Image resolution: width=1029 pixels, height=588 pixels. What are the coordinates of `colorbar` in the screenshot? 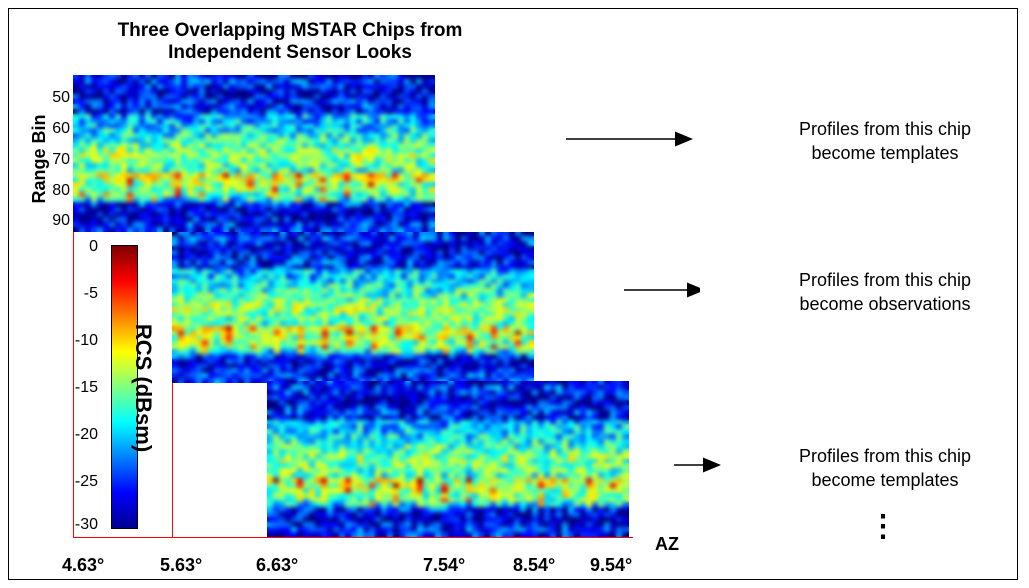 It's located at (124, 387).